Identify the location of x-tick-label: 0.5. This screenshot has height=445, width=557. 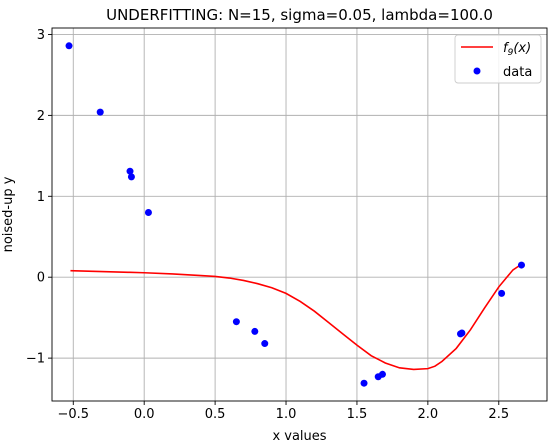
(215, 414).